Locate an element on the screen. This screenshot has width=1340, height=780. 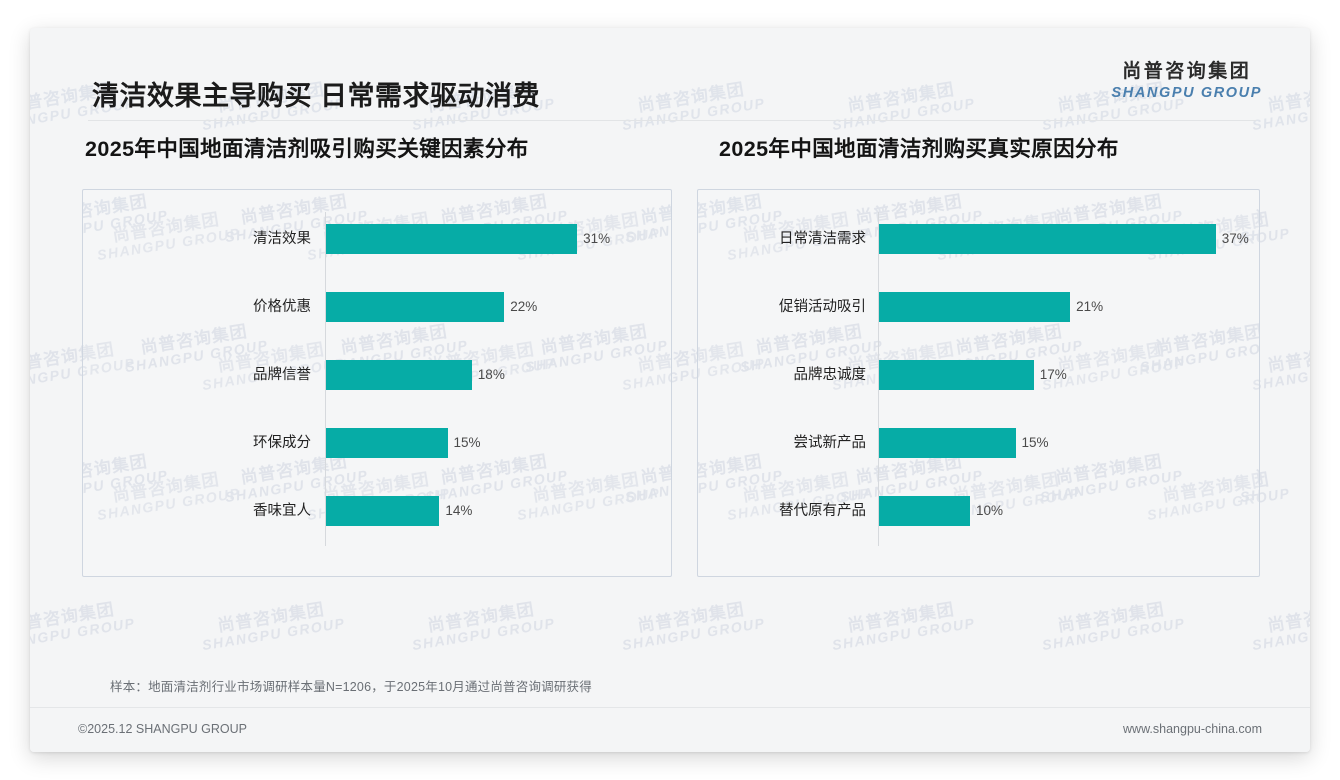
bar-category-label: 香味宜人 is located at coordinates (282, 511).